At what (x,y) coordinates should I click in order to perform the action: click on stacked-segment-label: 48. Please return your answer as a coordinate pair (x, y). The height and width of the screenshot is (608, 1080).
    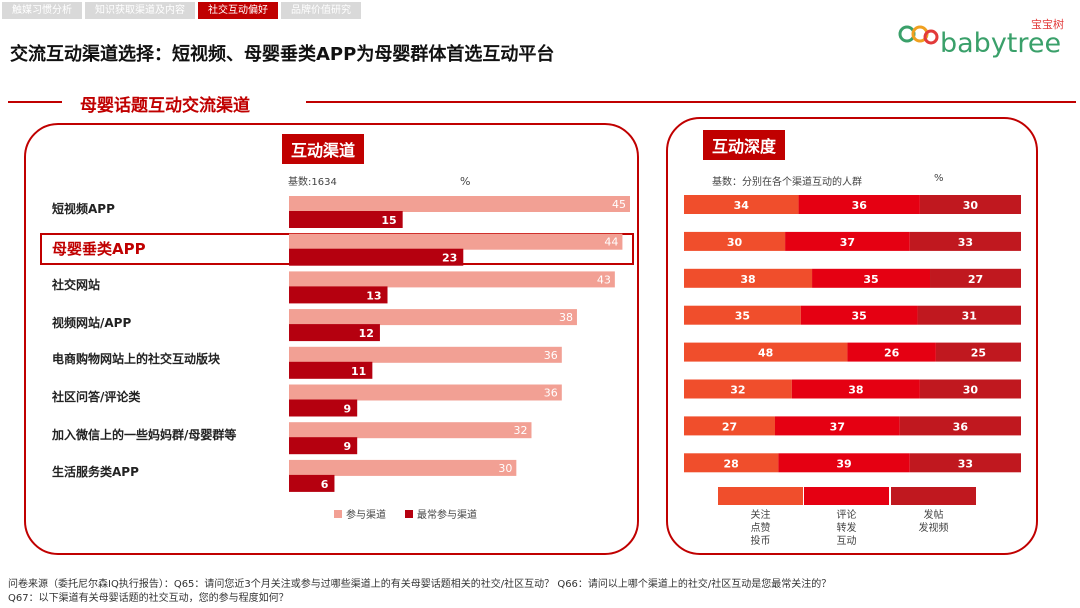
    Looking at the image, I should click on (765, 353).